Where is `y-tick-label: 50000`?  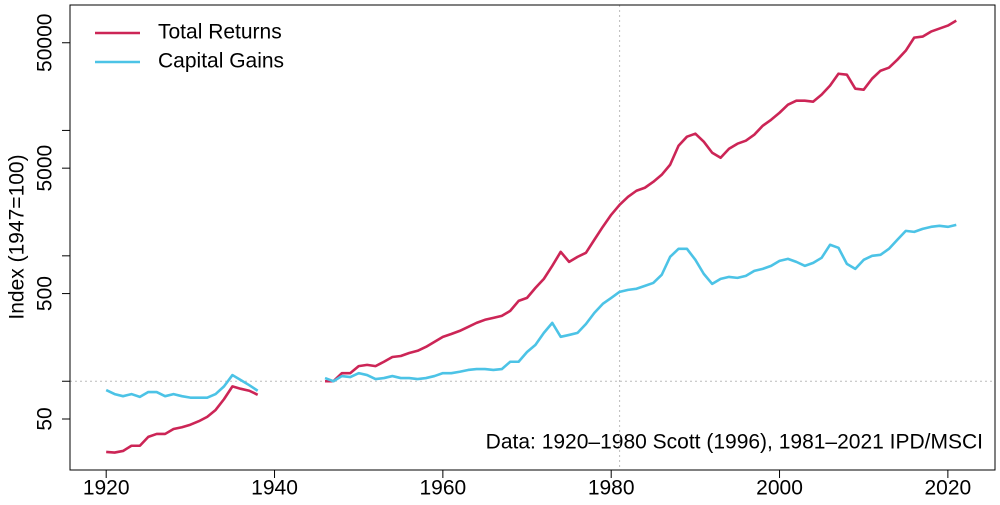
y-tick-label: 50000 is located at coordinates (45, 43).